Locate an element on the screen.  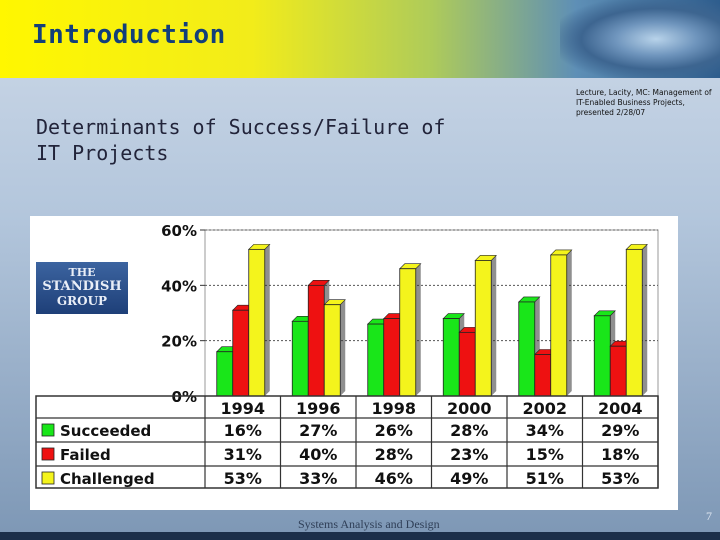
data-label: 15% is located at coordinates (545, 454).